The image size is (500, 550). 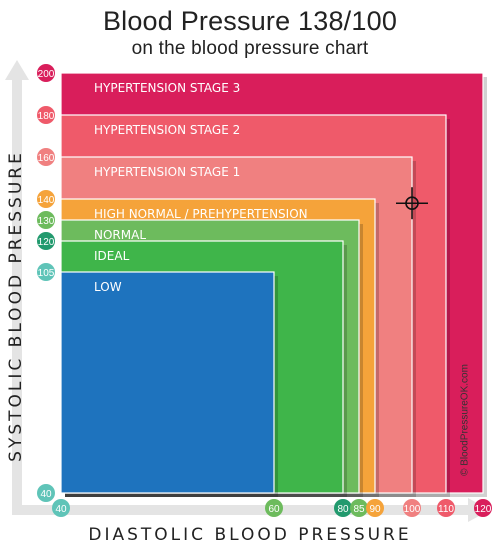 I want to click on reading-marker, so click(x=412, y=203).